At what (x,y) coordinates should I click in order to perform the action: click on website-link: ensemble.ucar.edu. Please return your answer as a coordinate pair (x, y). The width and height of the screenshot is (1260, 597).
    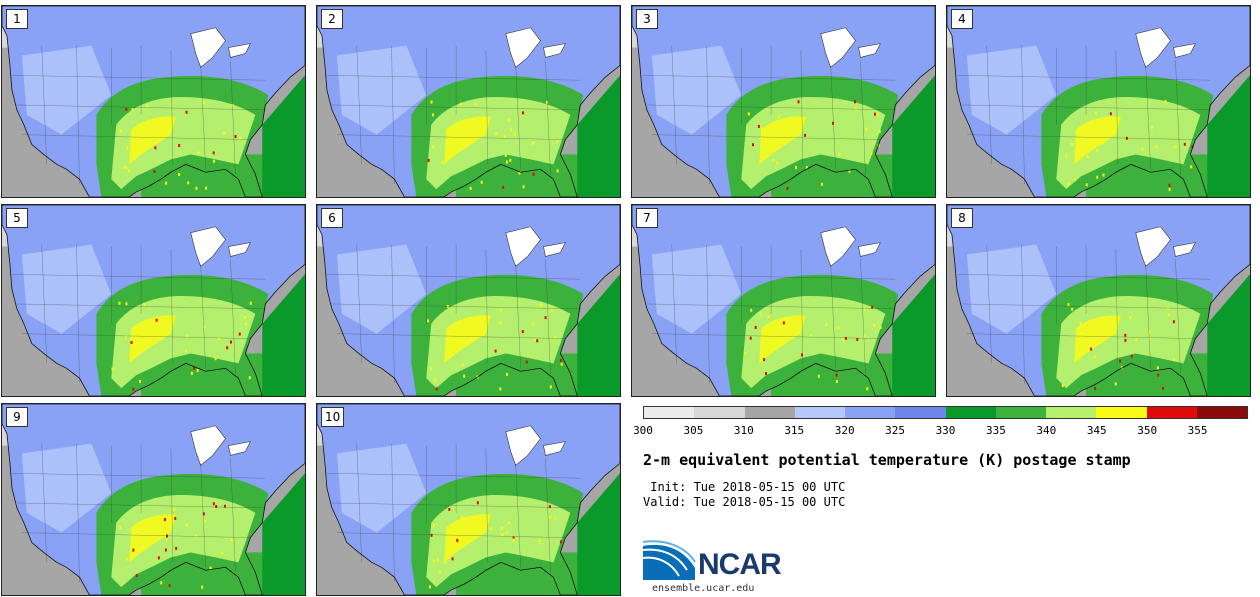
    Looking at the image, I should click on (703, 588).